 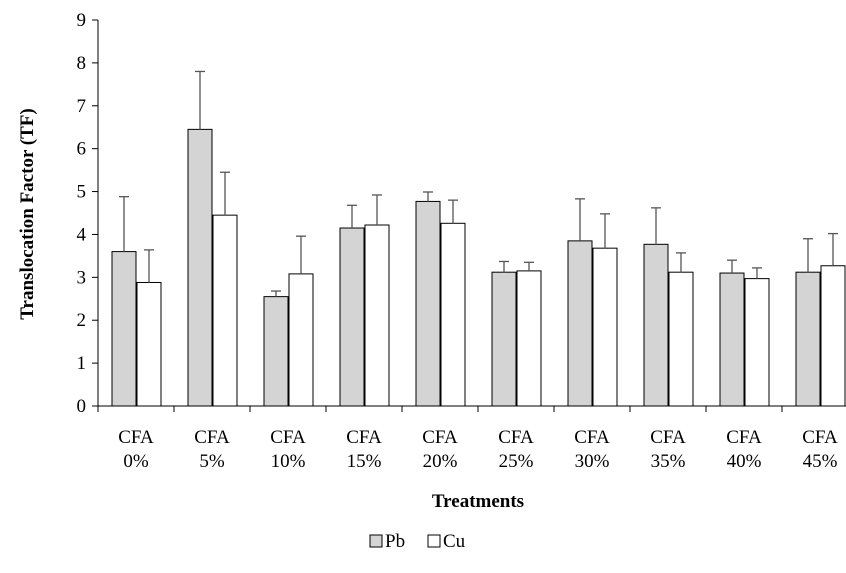 I want to click on x-tick-label: 10%, so click(x=288, y=461).